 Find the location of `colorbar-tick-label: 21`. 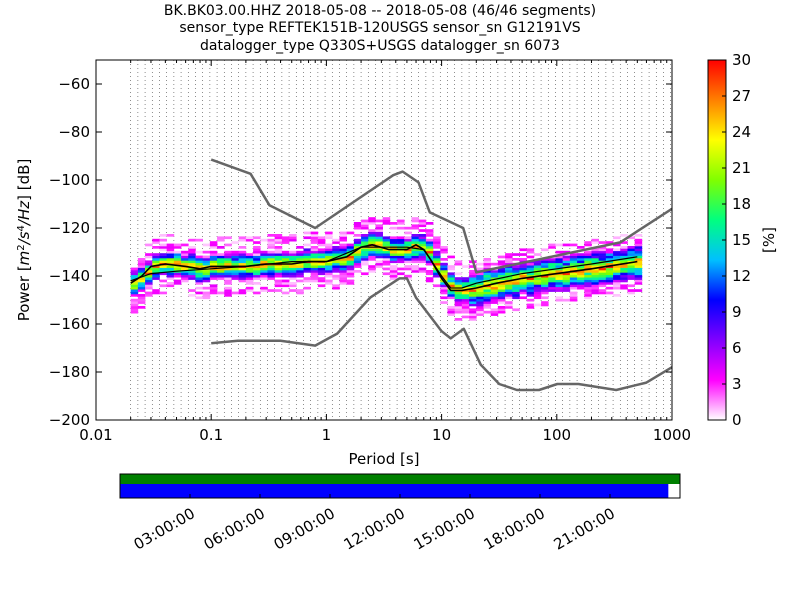

colorbar-tick-label: 21 is located at coordinates (741, 168).